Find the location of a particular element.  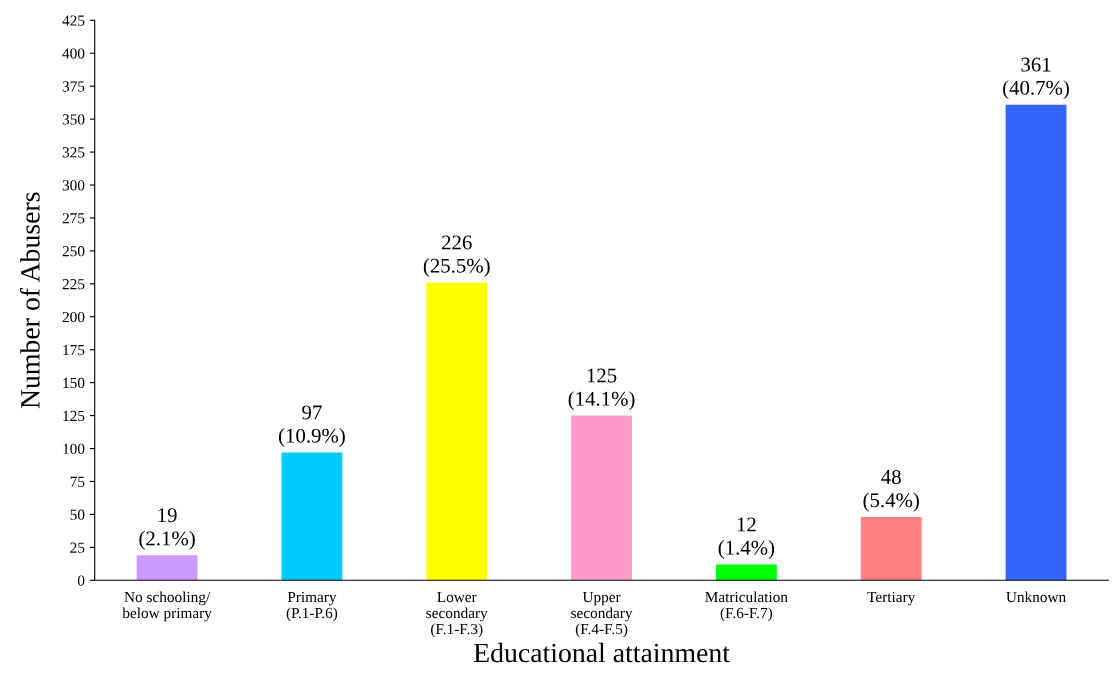

x-axis-title: Educational attainment is located at coordinates (601, 652).